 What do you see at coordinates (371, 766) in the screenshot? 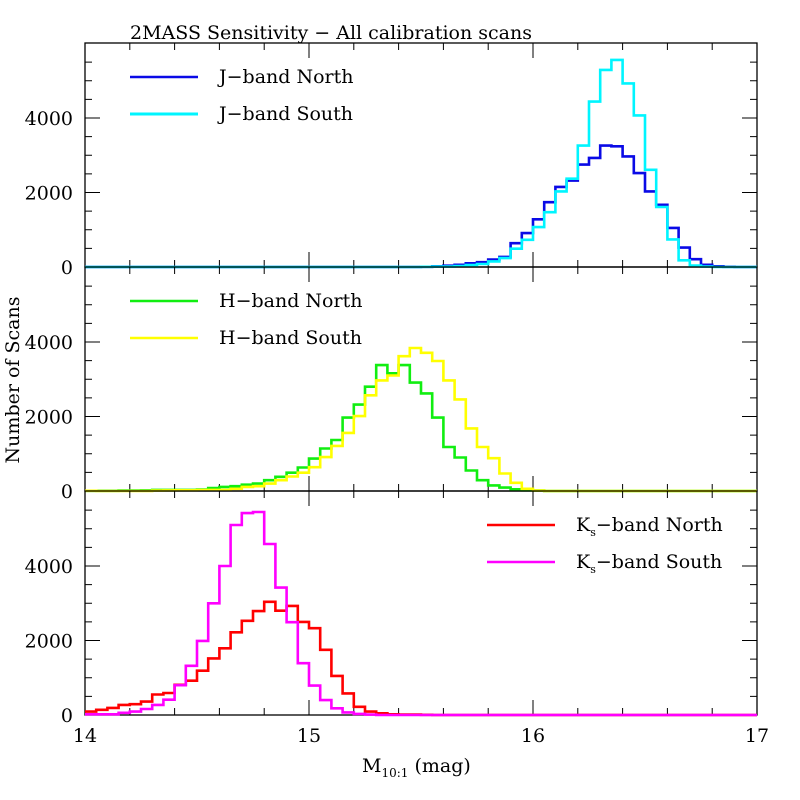
I see `x-axis-label-main: M` at bounding box center [371, 766].